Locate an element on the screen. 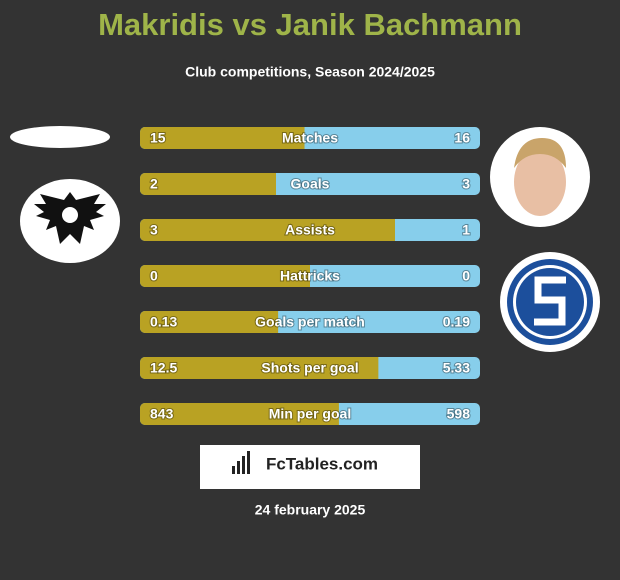 This screenshot has width=620, height=580. left-value: 843 is located at coordinates (162, 414).